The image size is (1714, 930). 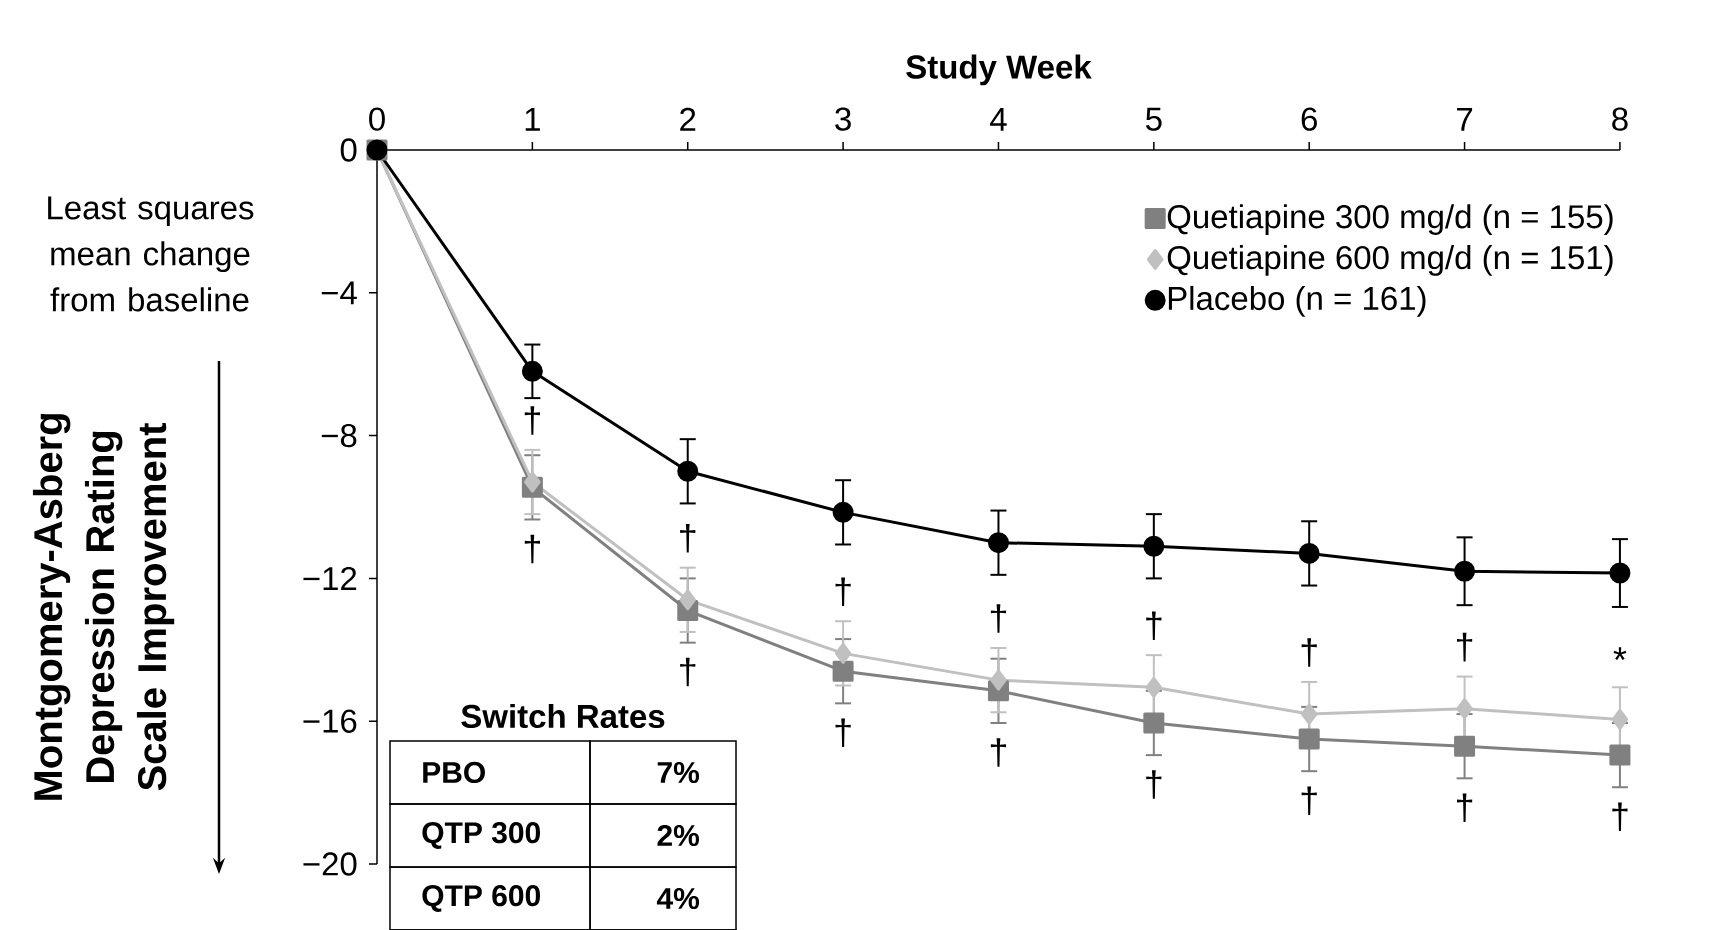 What do you see at coordinates (481, 835) in the screenshot?
I see `annotation: QTP 300` at bounding box center [481, 835].